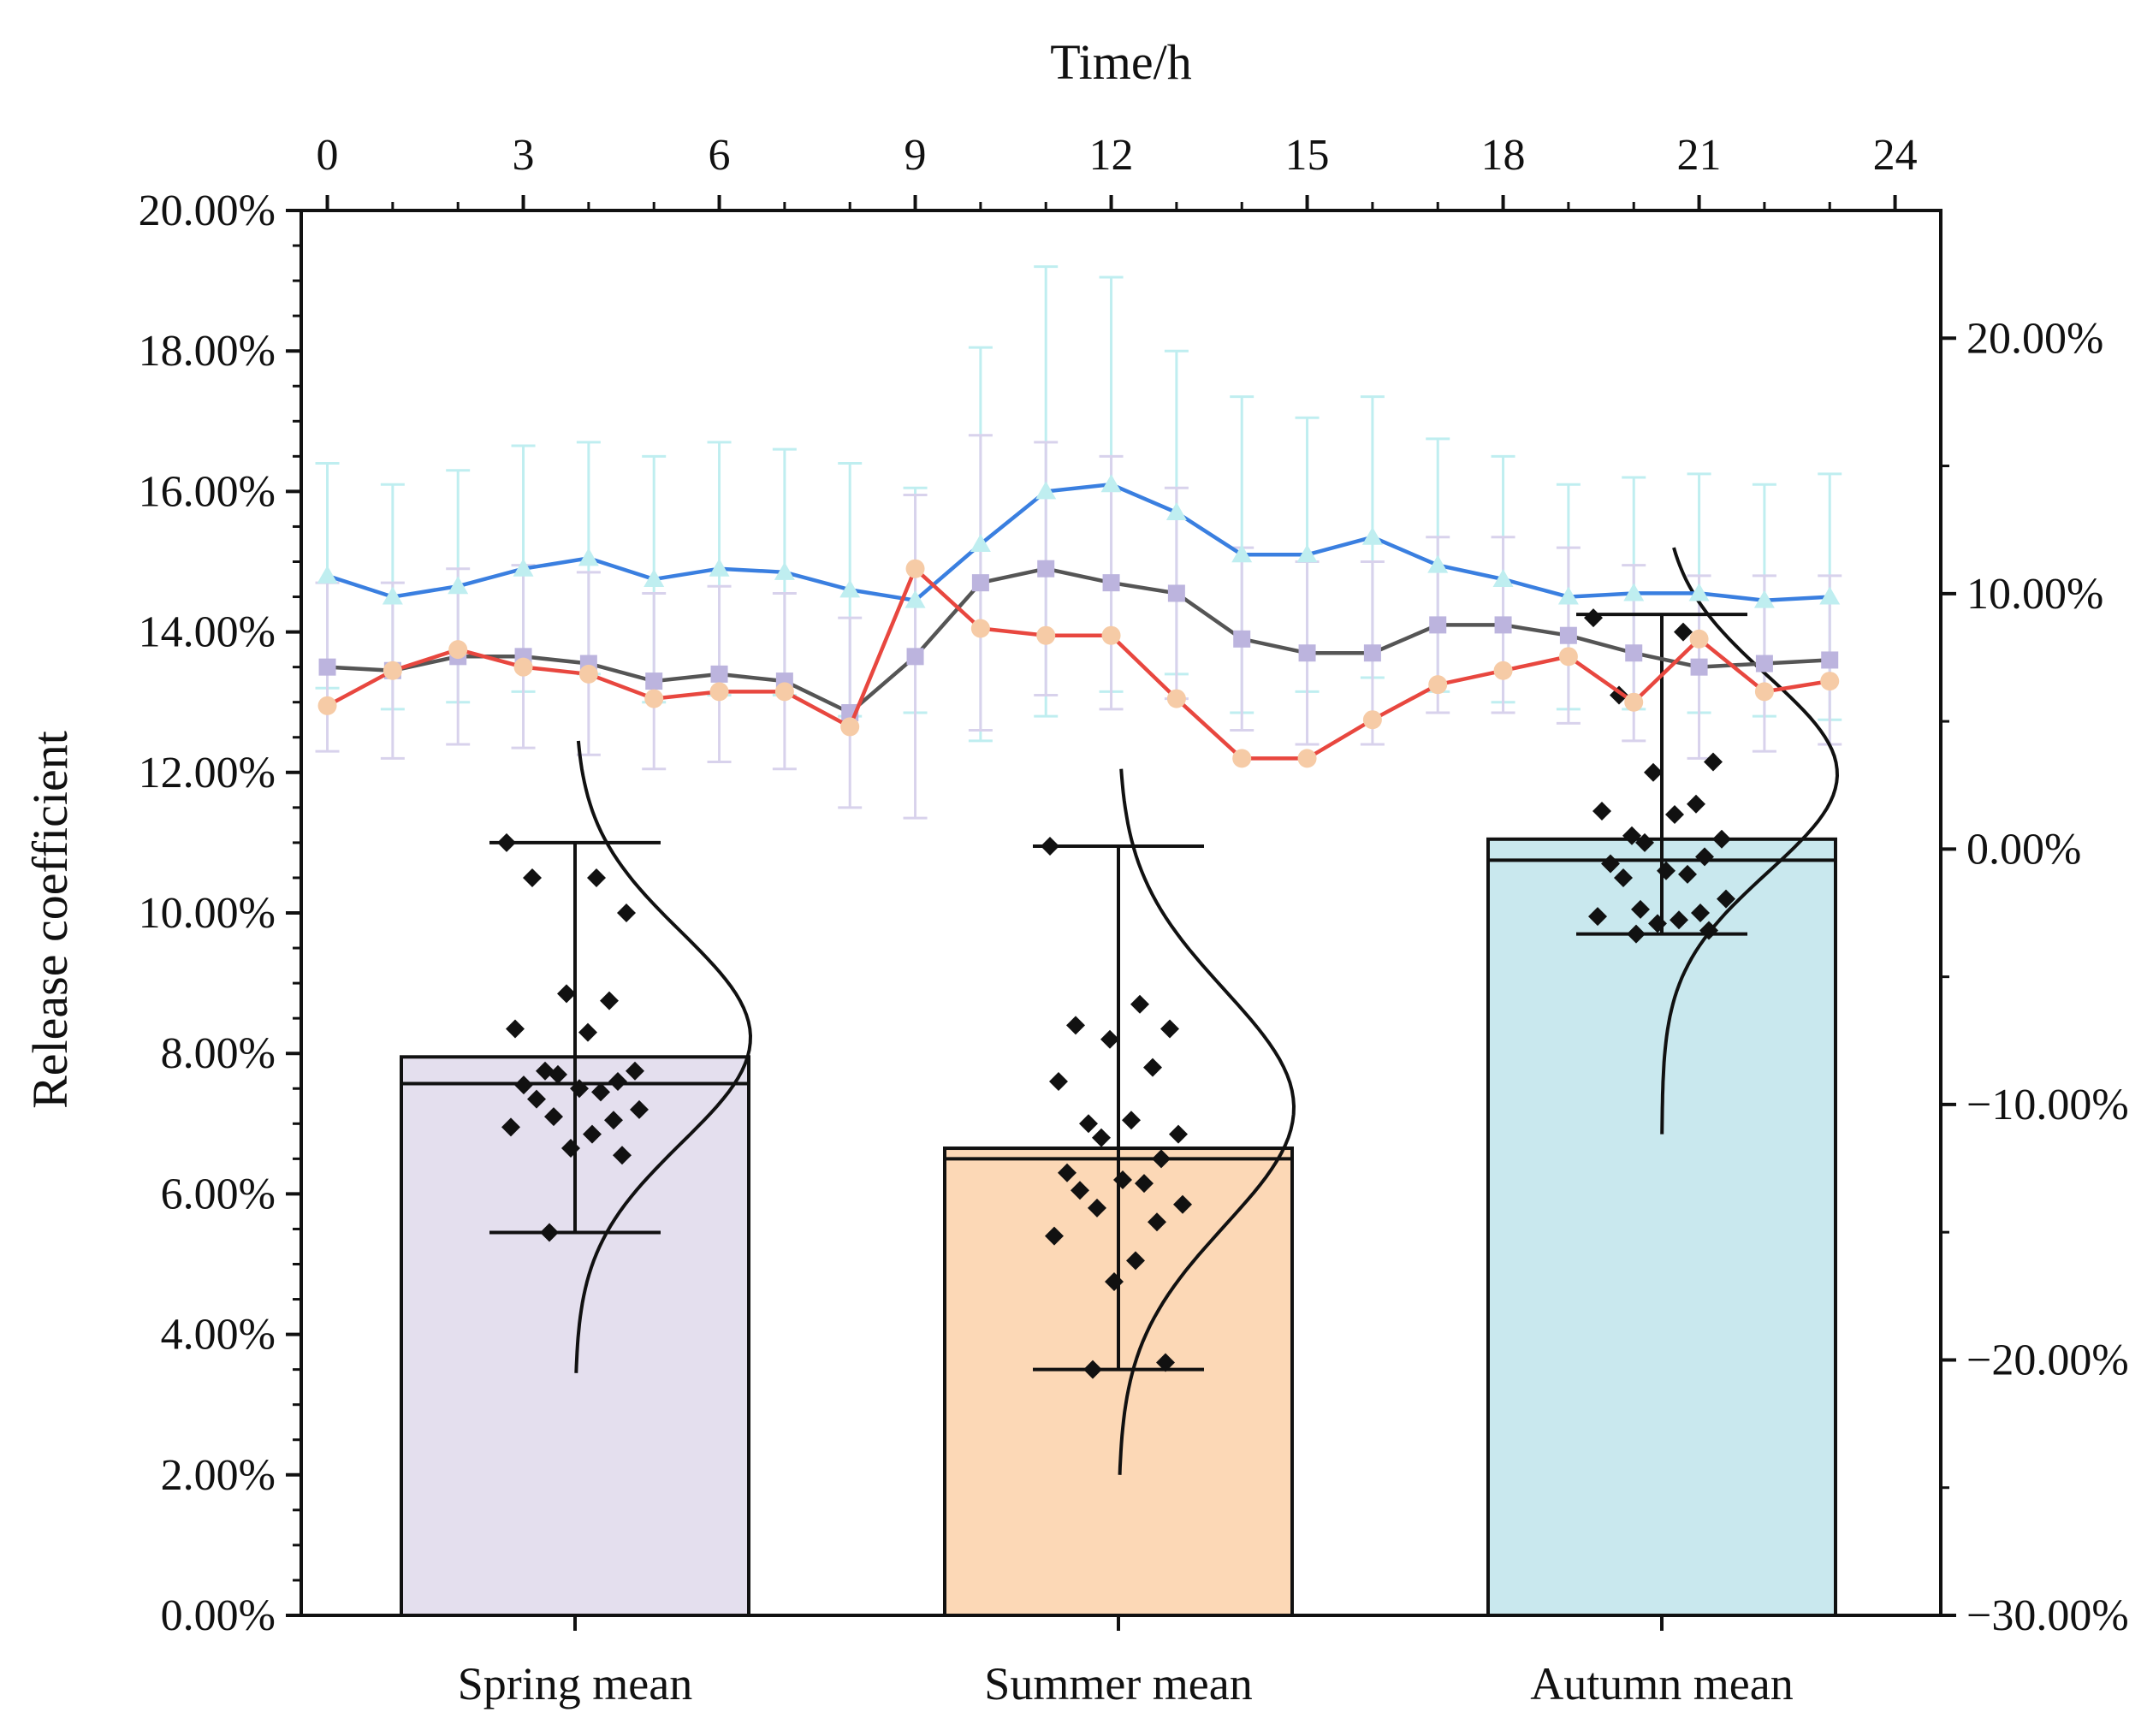 The height and width of the screenshot is (1736, 2153). What do you see at coordinates (575, 1683) in the screenshot?
I see `category-label: Spring mean` at bounding box center [575, 1683].